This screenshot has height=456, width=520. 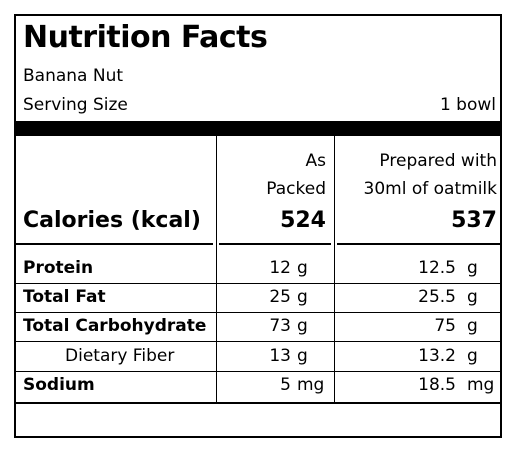 What do you see at coordinates (73, 76) in the screenshot?
I see `product-name: Banana Nut` at bounding box center [73, 76].